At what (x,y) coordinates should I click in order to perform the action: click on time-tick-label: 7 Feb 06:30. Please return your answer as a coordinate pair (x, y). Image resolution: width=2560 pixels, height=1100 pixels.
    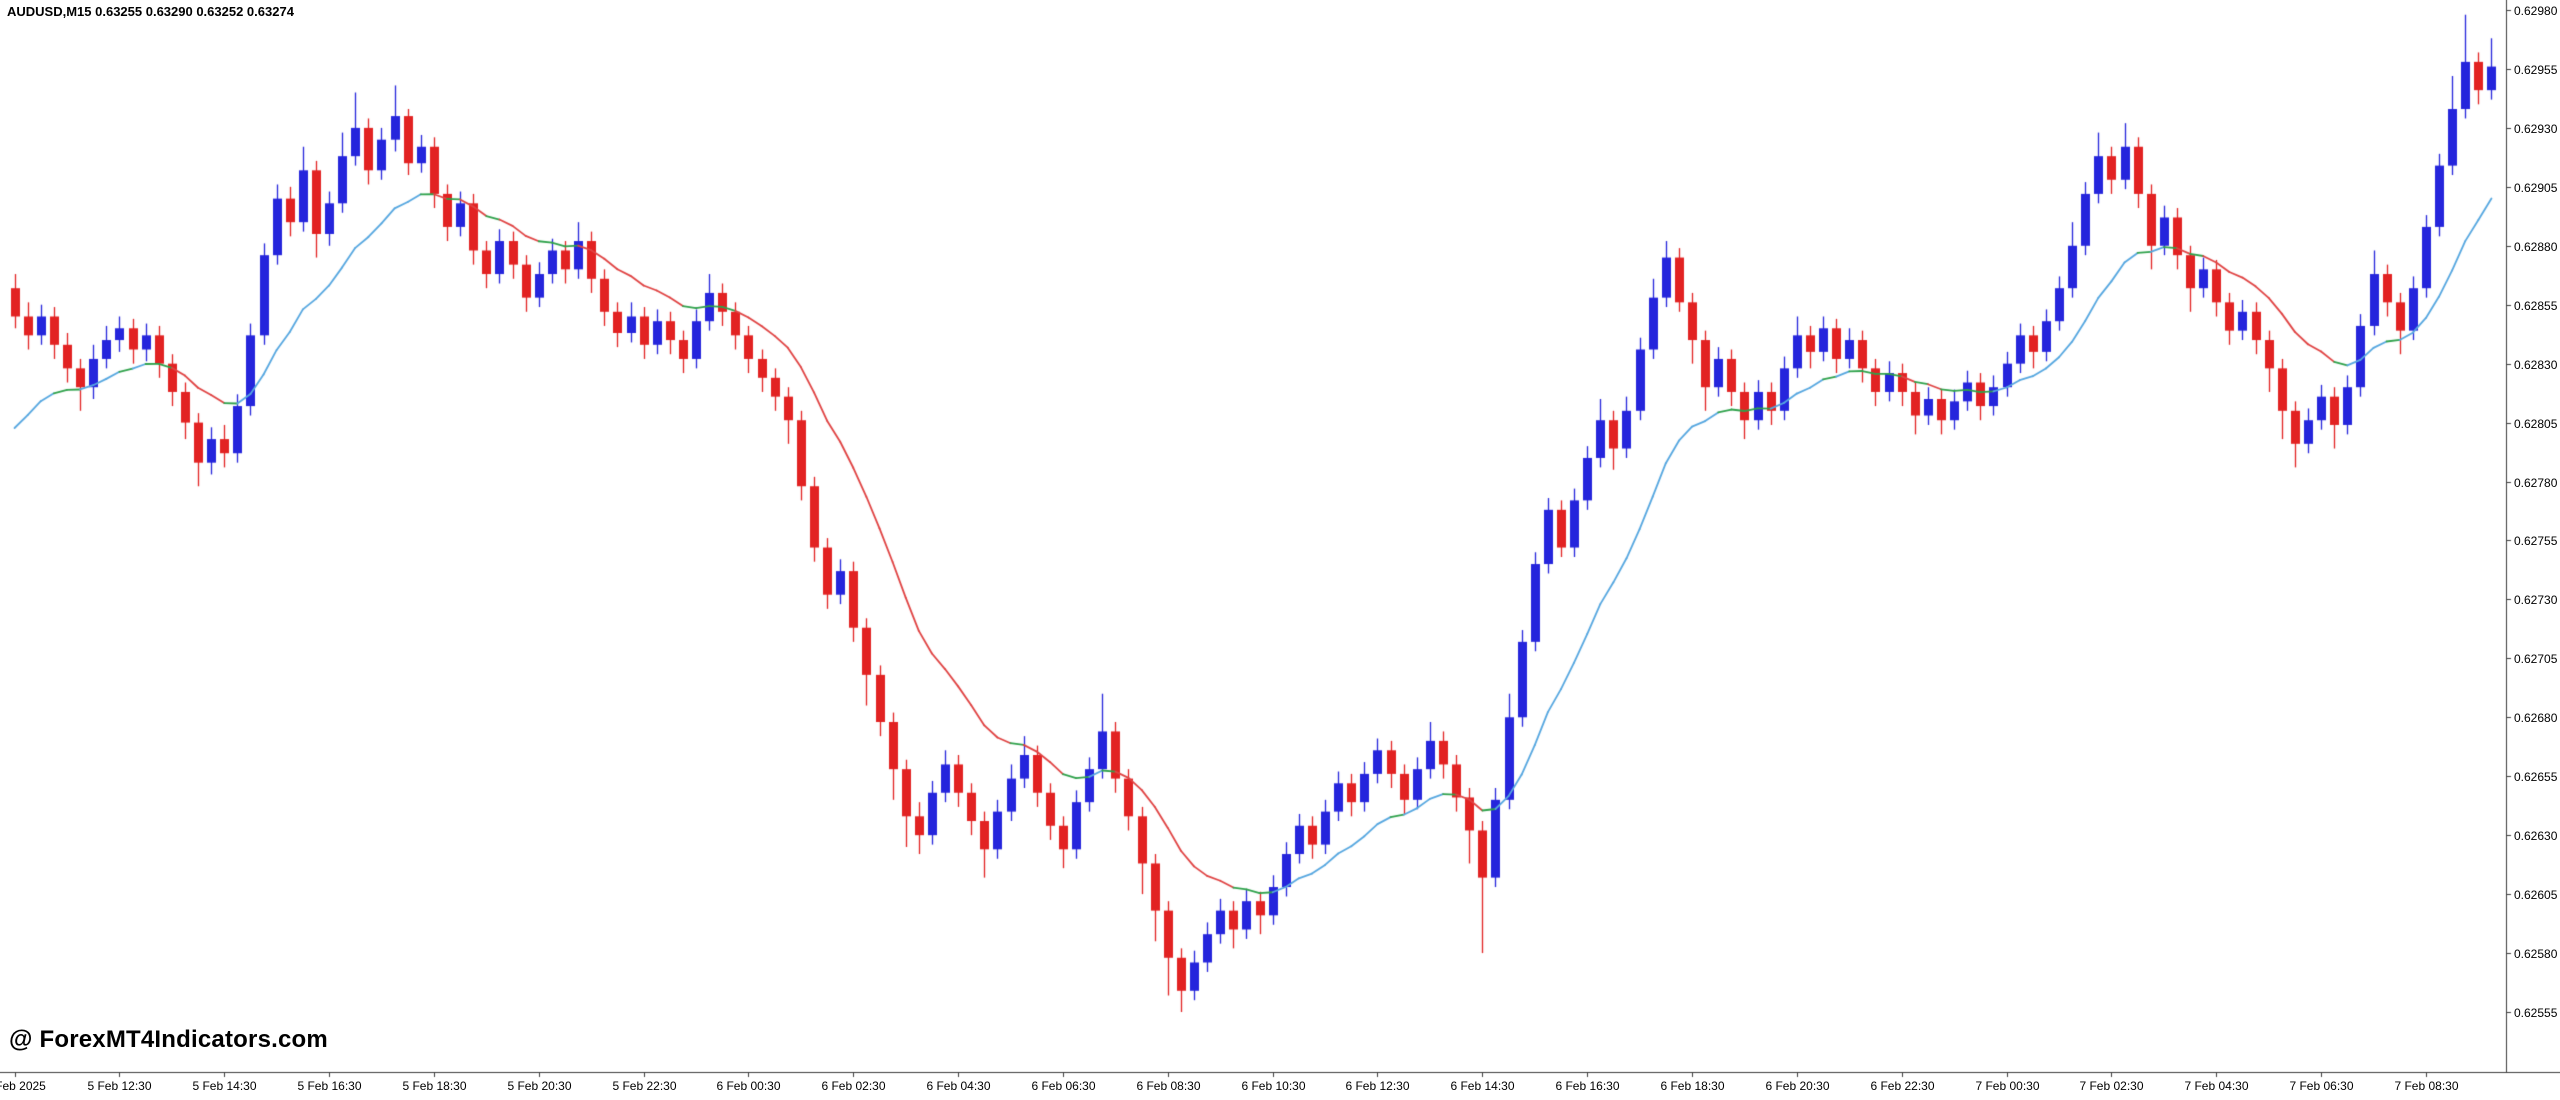
    Looking at the image, I should click on (2321, 1086).